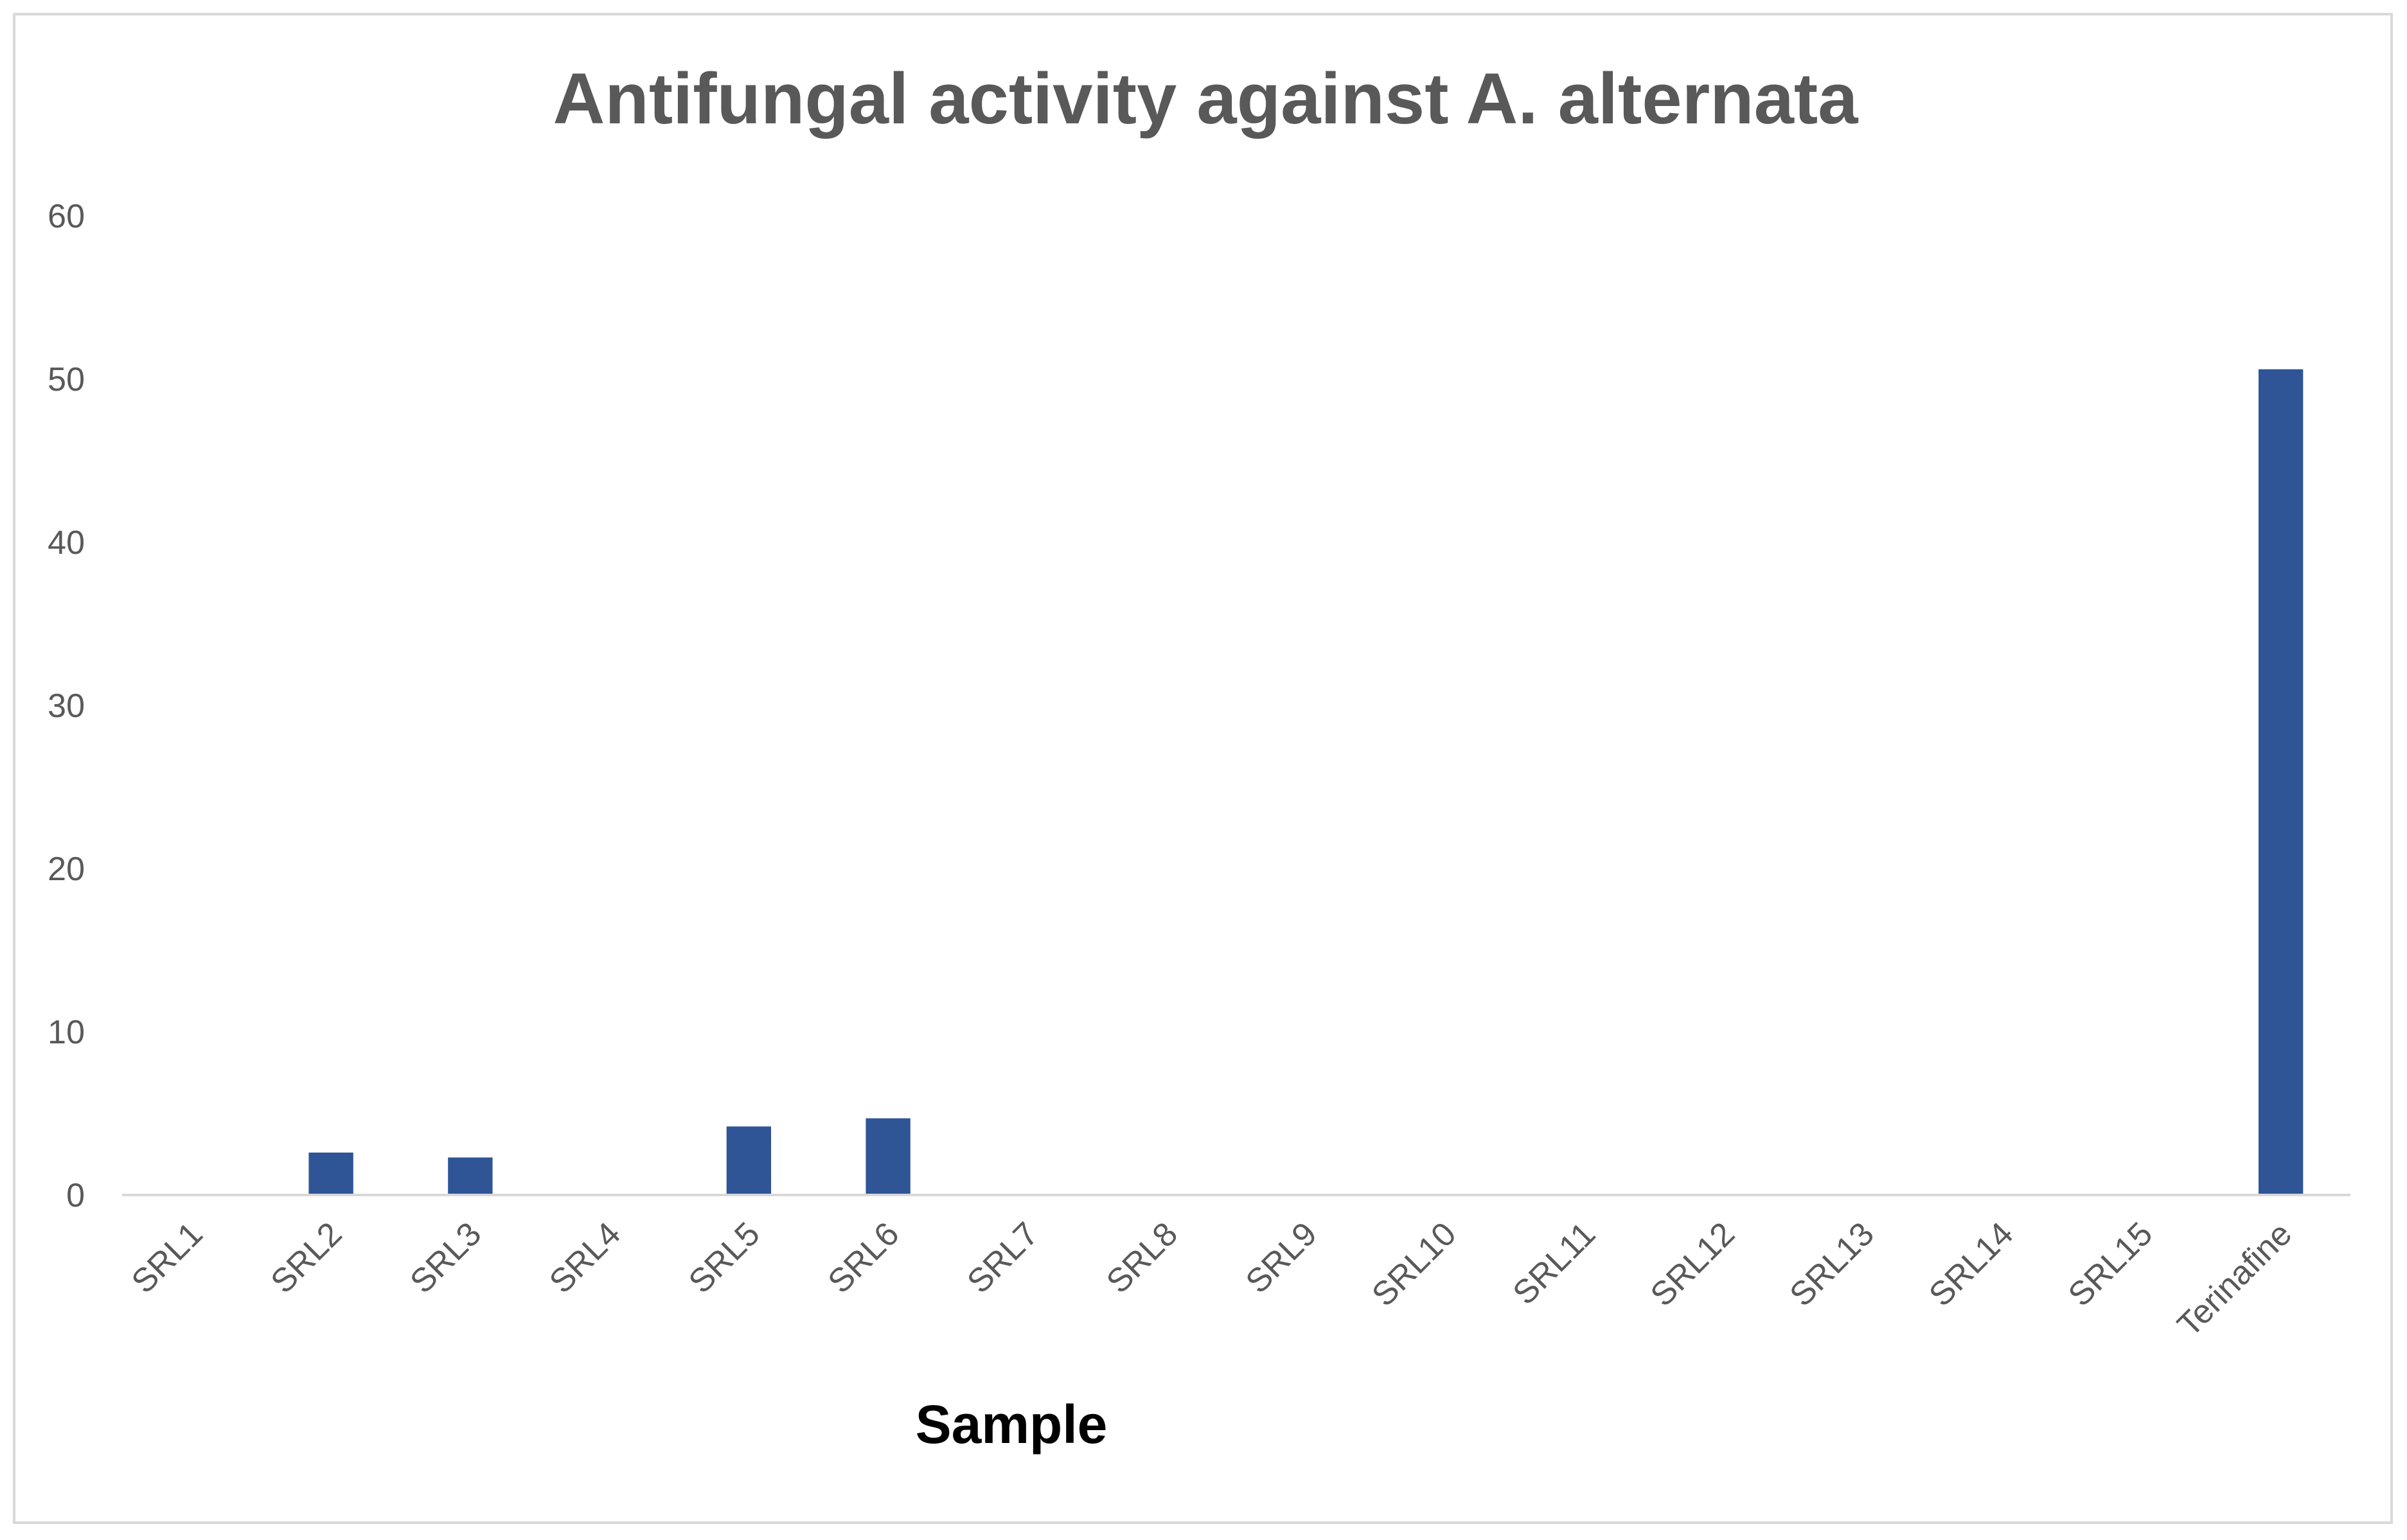 Image resolution: width=2407 pixels, height=1540 pixels. What do you see at coordinates (1693, 1264) in the screenshot?
I see `x-tick-label: SRL12` at bounding box center [1693, 1264].